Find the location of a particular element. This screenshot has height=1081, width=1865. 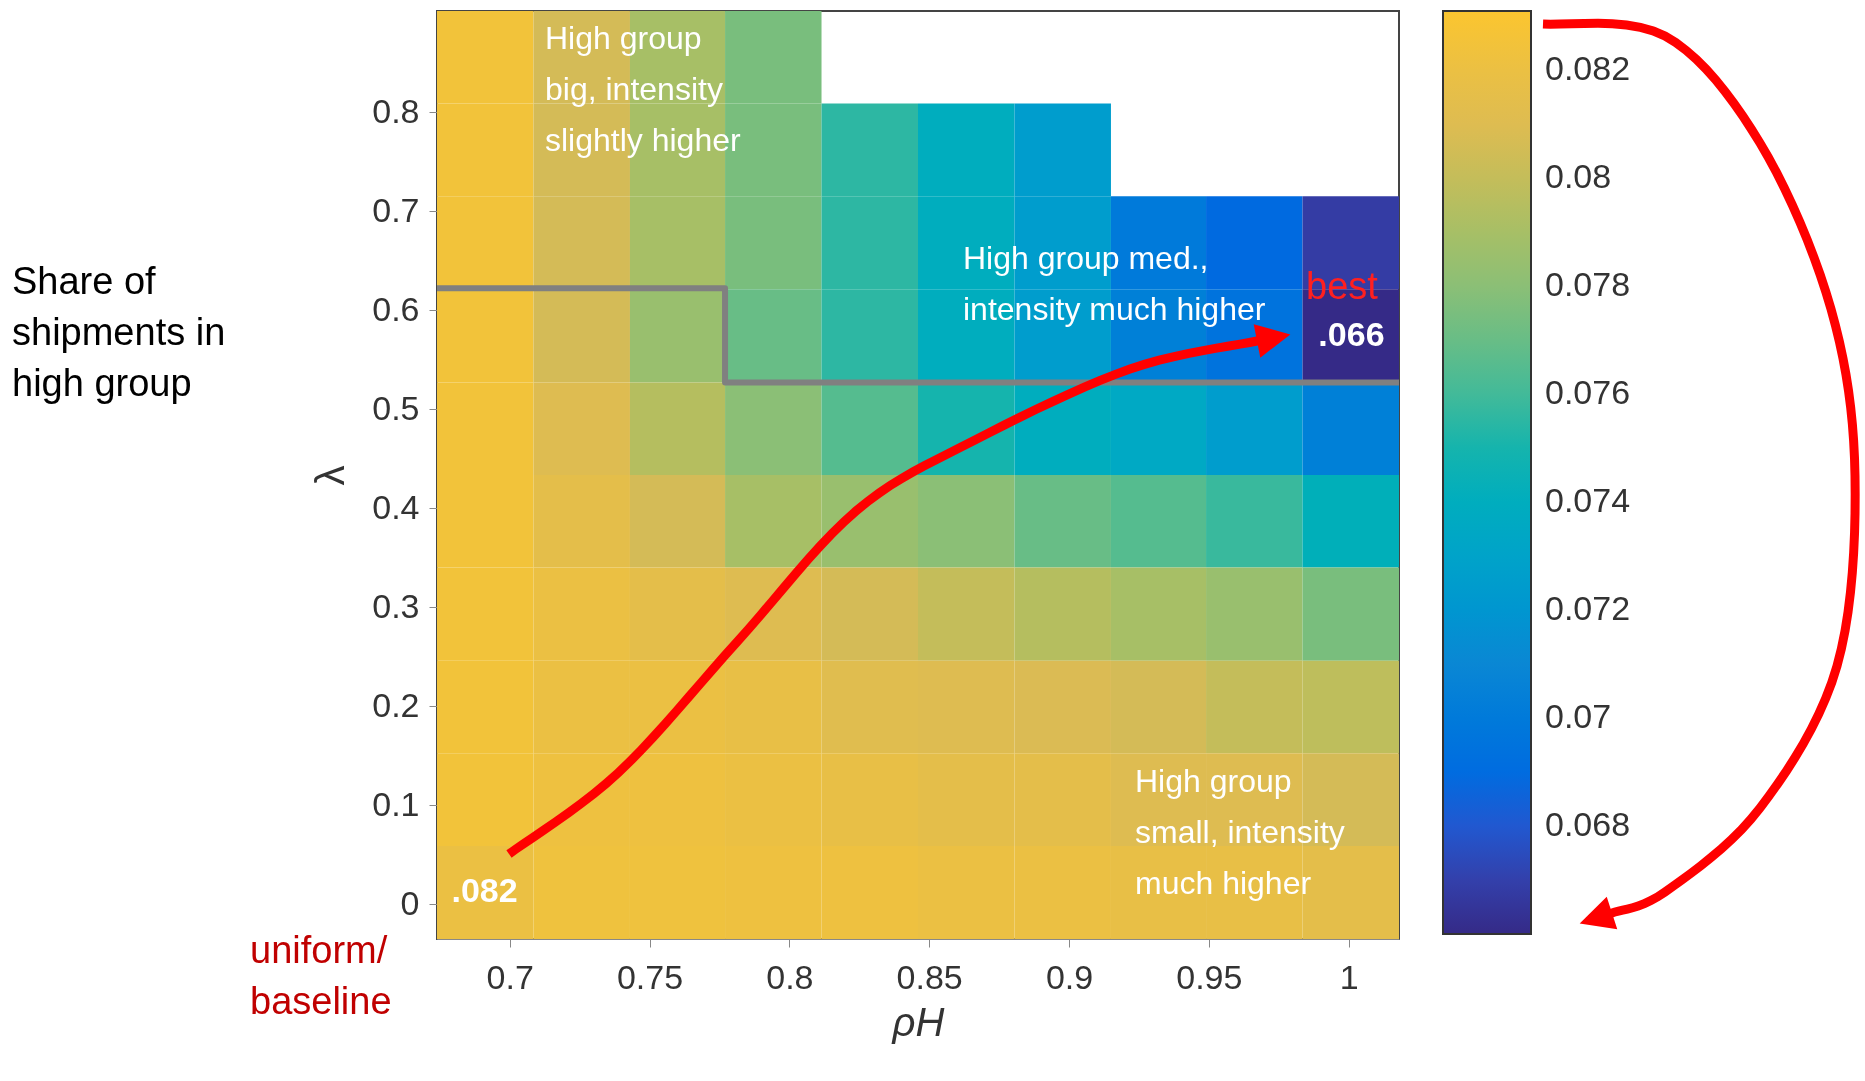

annotation: best is located at coordinates (1342, 286).